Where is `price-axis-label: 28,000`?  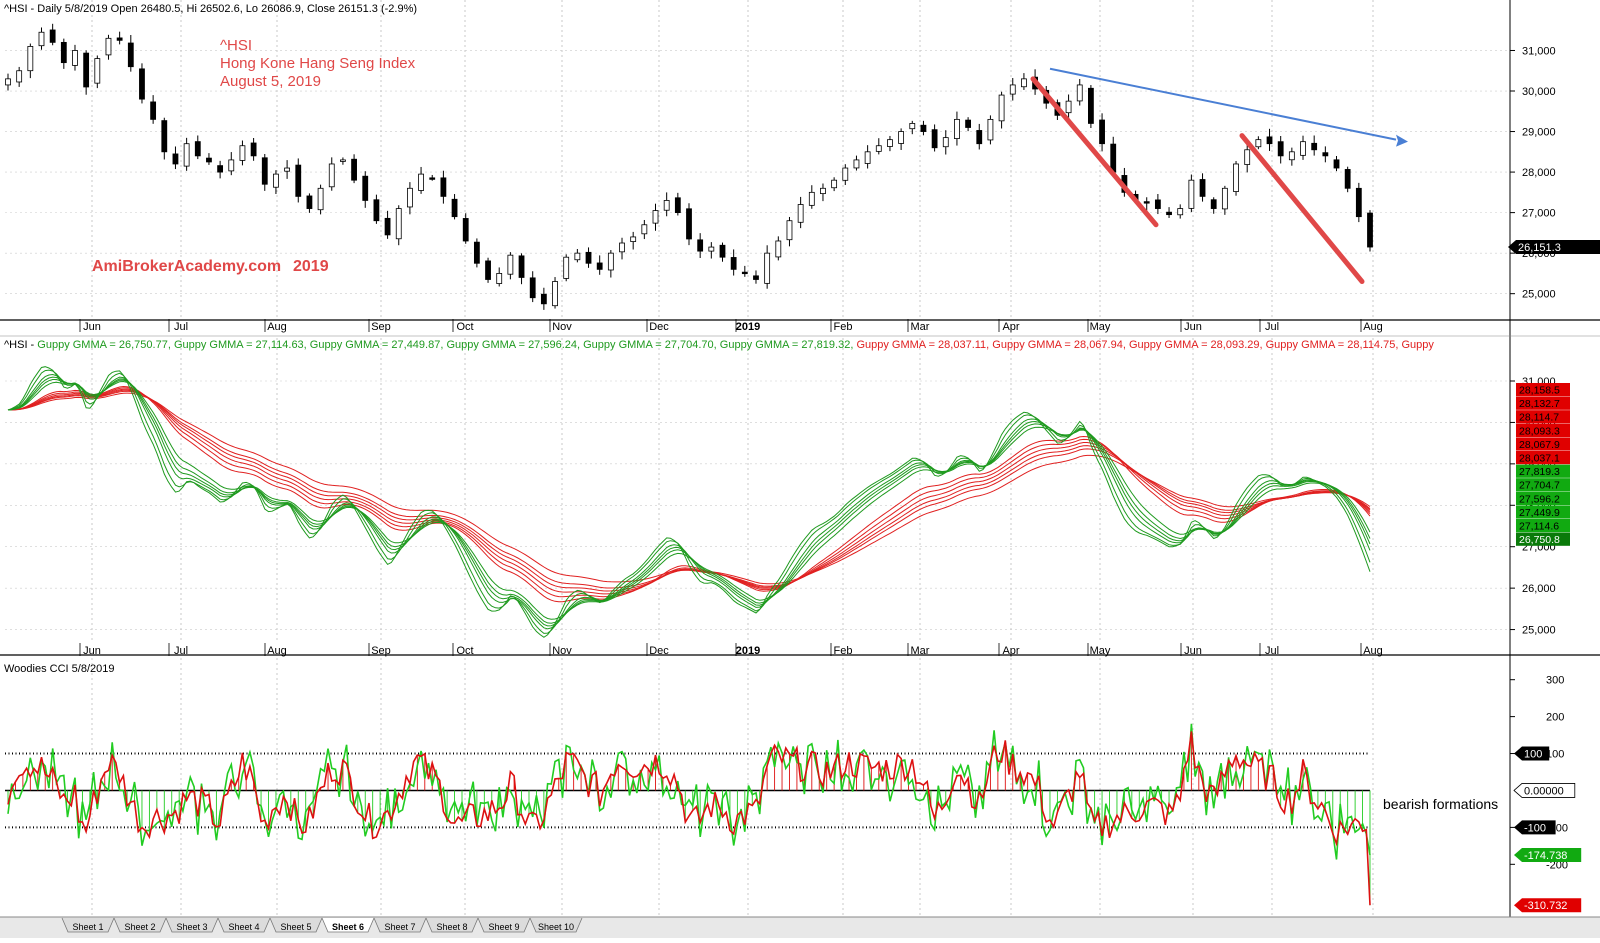 price-axis-label: 28,000 is located at coordinates (1539, 173).